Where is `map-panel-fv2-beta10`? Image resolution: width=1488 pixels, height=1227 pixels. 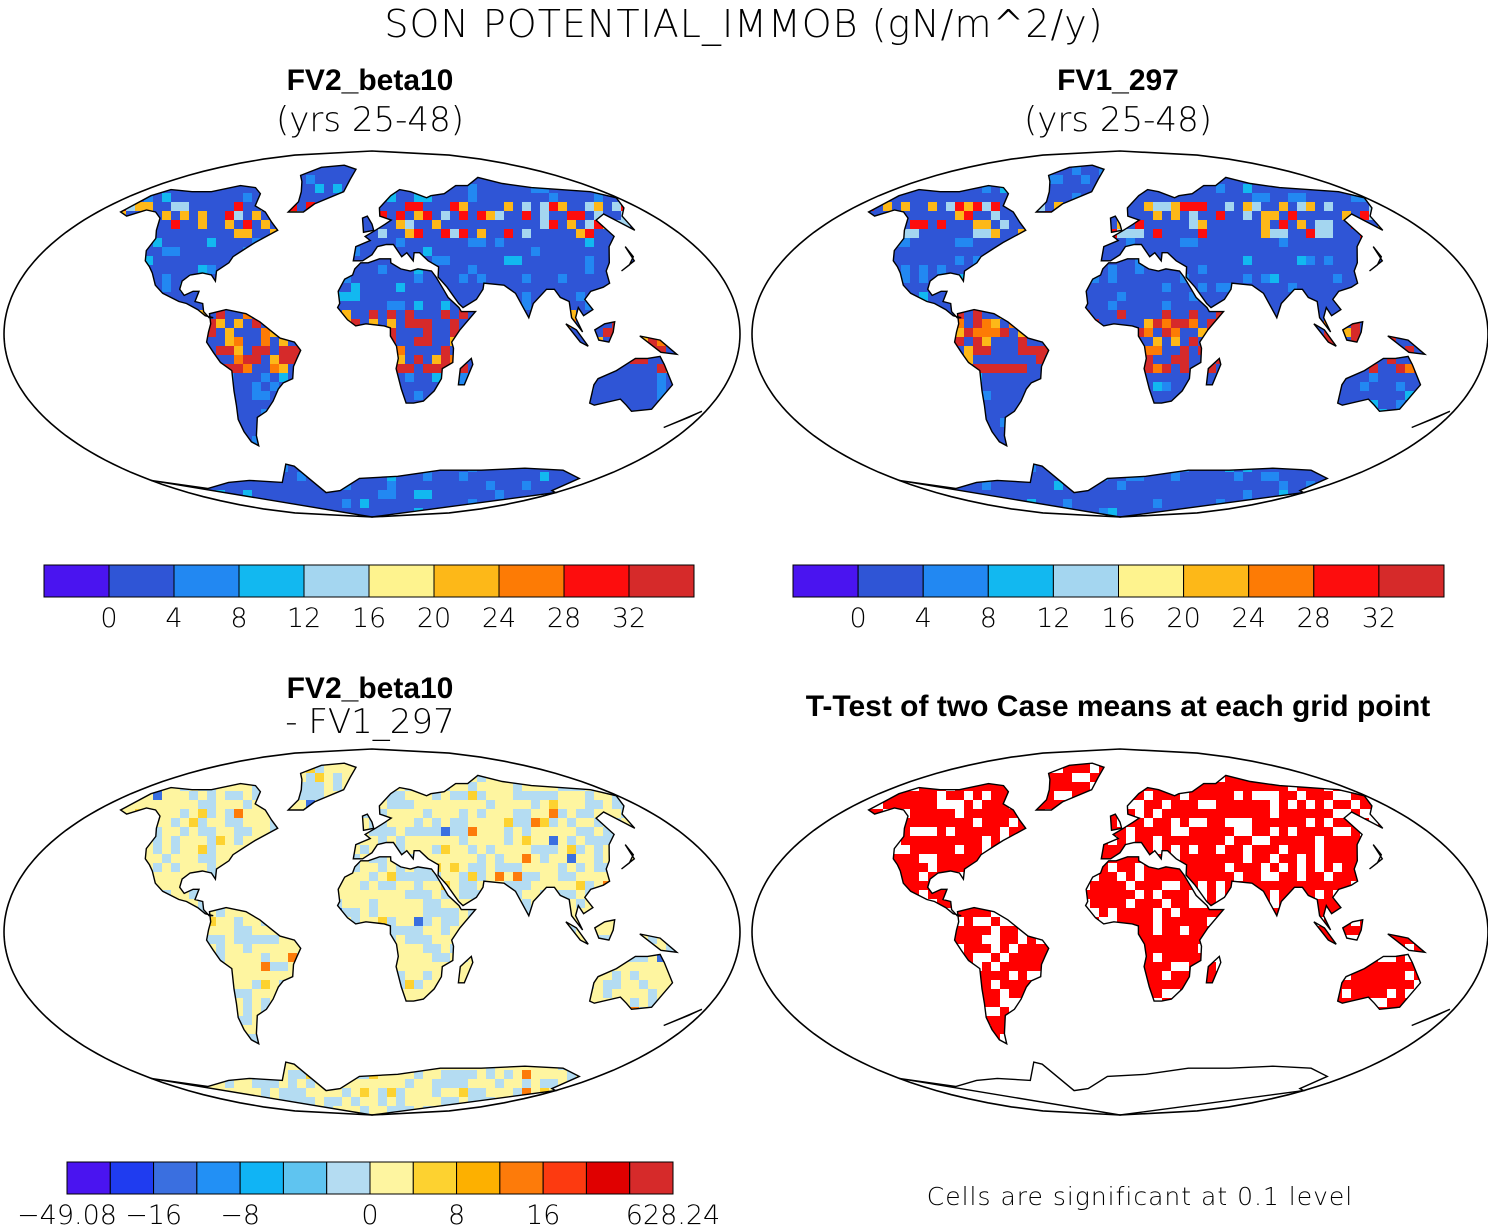
map-panel-fv2-beta10 is located at coordinates (372, 334).